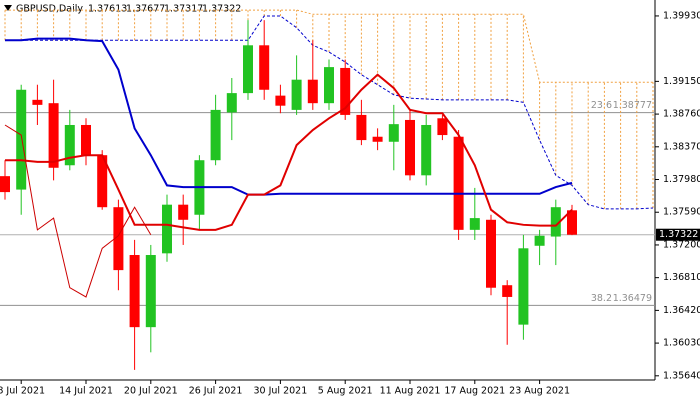  Describe the element at coordinates (681, 212) in the screenshot. I see `y-tick-label: 1.37590` at that location.